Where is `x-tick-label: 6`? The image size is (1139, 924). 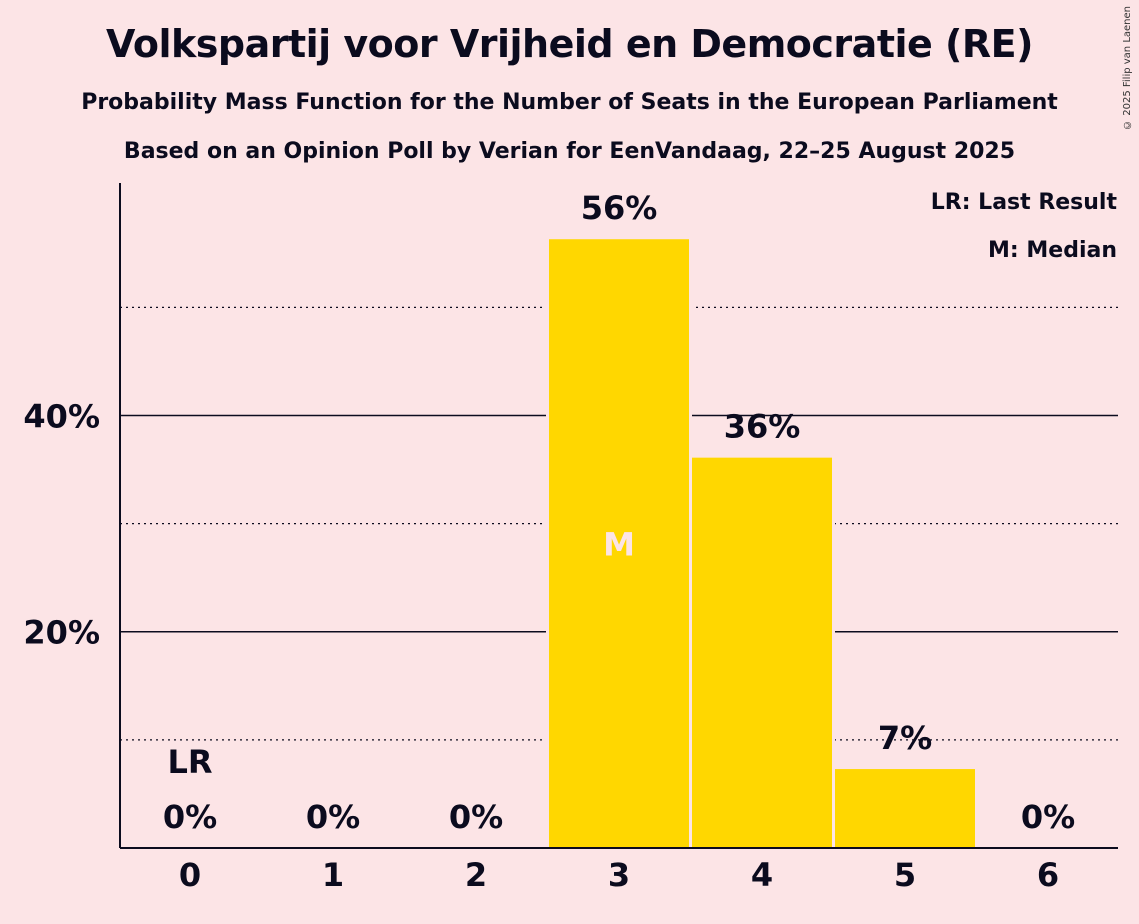
x-tick-label: 6 is located at coordinates (1048, 875).